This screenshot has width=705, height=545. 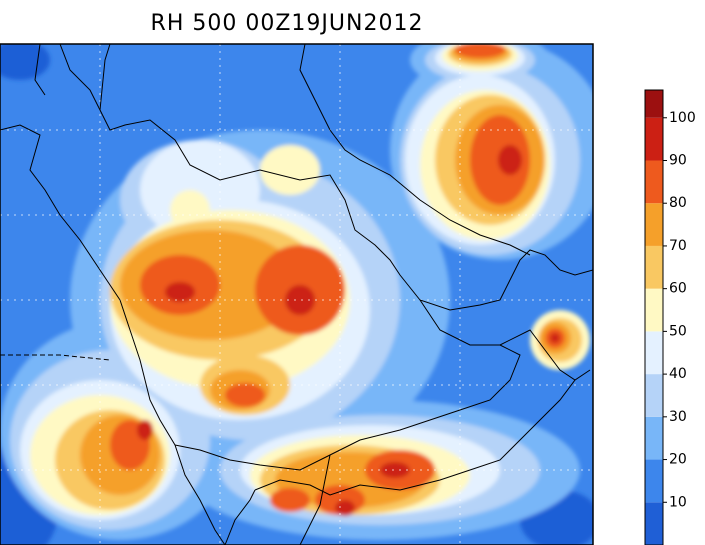 What do you see at coordinates (678, 331) in the screenshot?
I see `colorbar-label: 50` at bounding box center [678, 331].